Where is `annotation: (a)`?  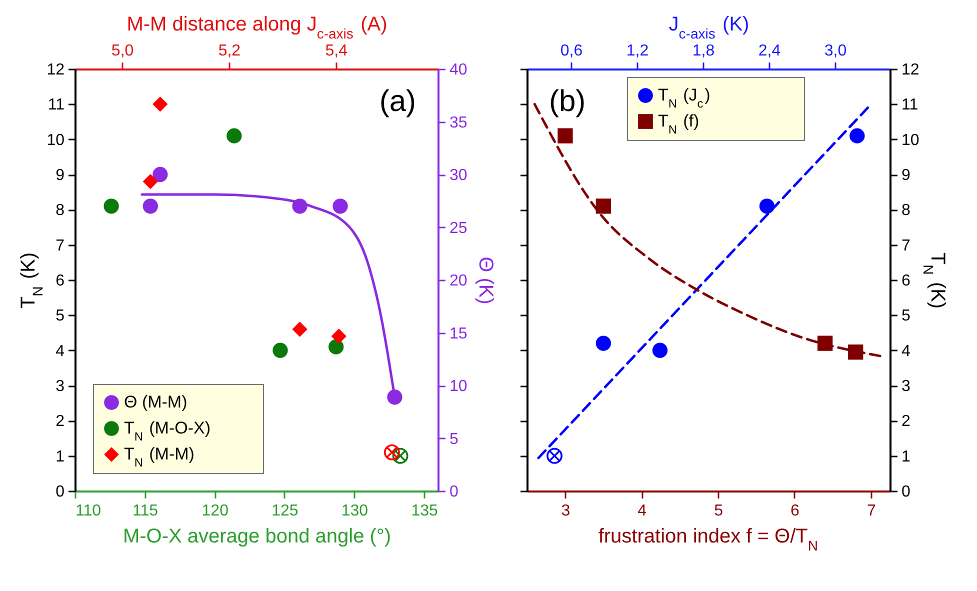 annotation: (a) is located at coordinates (397, 101).